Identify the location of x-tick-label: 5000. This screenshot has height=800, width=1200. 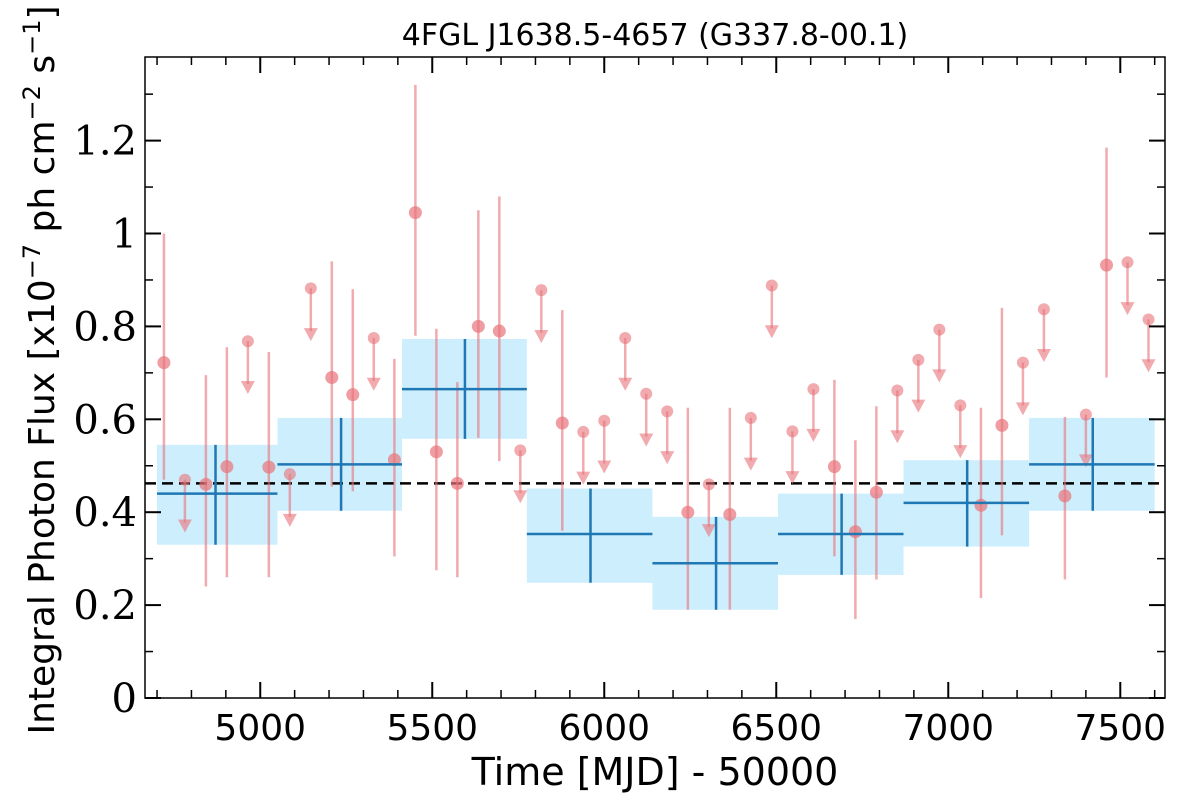
(260, 728).